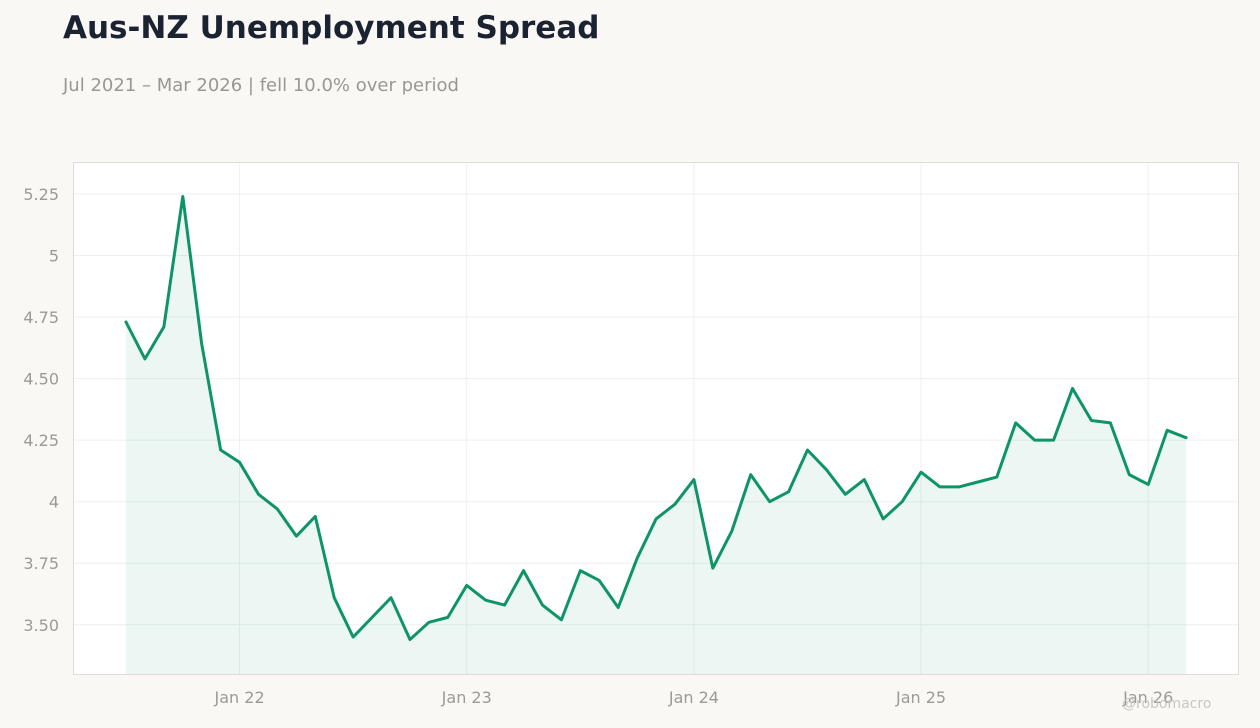 Image resolution: width=1260 pixels, height=728 pixels. What do you see at coordinates (920, 697) in the screenshot?
I see `x-tick-label: Jan 25` at bounding box center [920, 697].